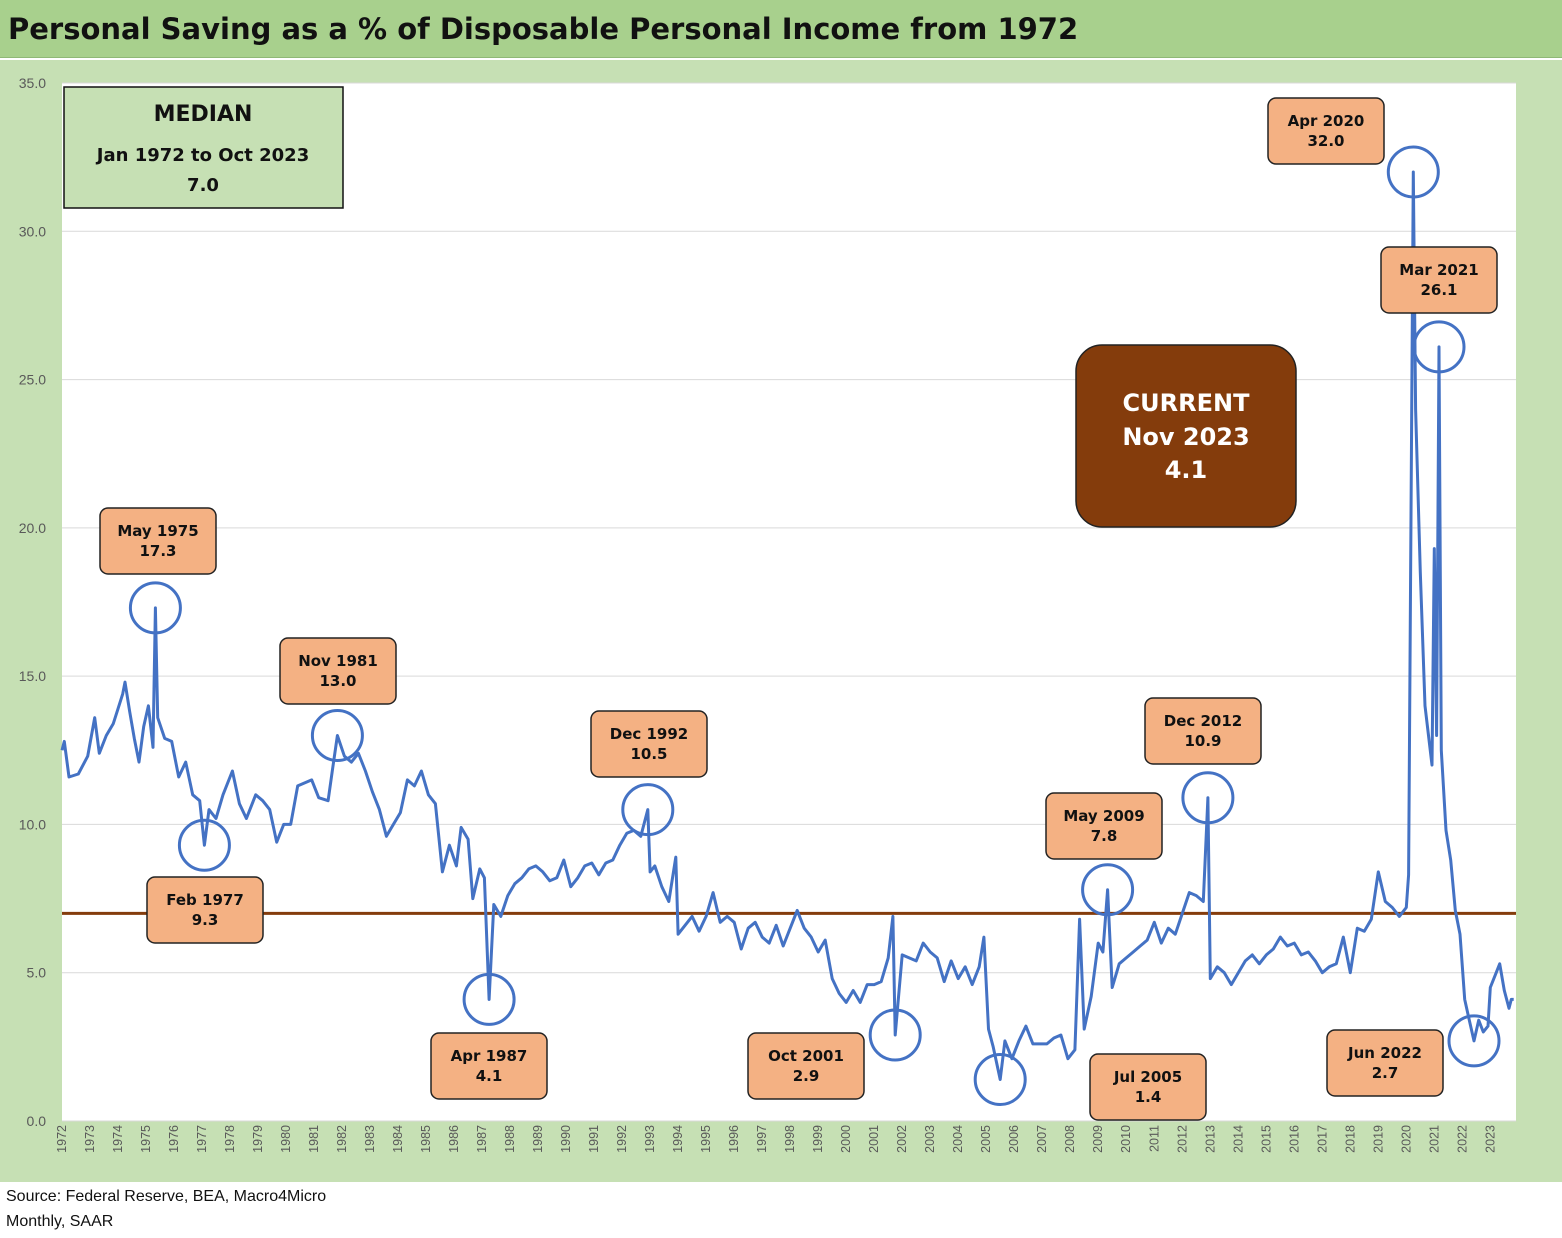 The width and height of the screenshot is (1562, 1238). Describe the element at coordinates (1104, 836) in the screenshot. I see `callout-value: 7.8` at that location.